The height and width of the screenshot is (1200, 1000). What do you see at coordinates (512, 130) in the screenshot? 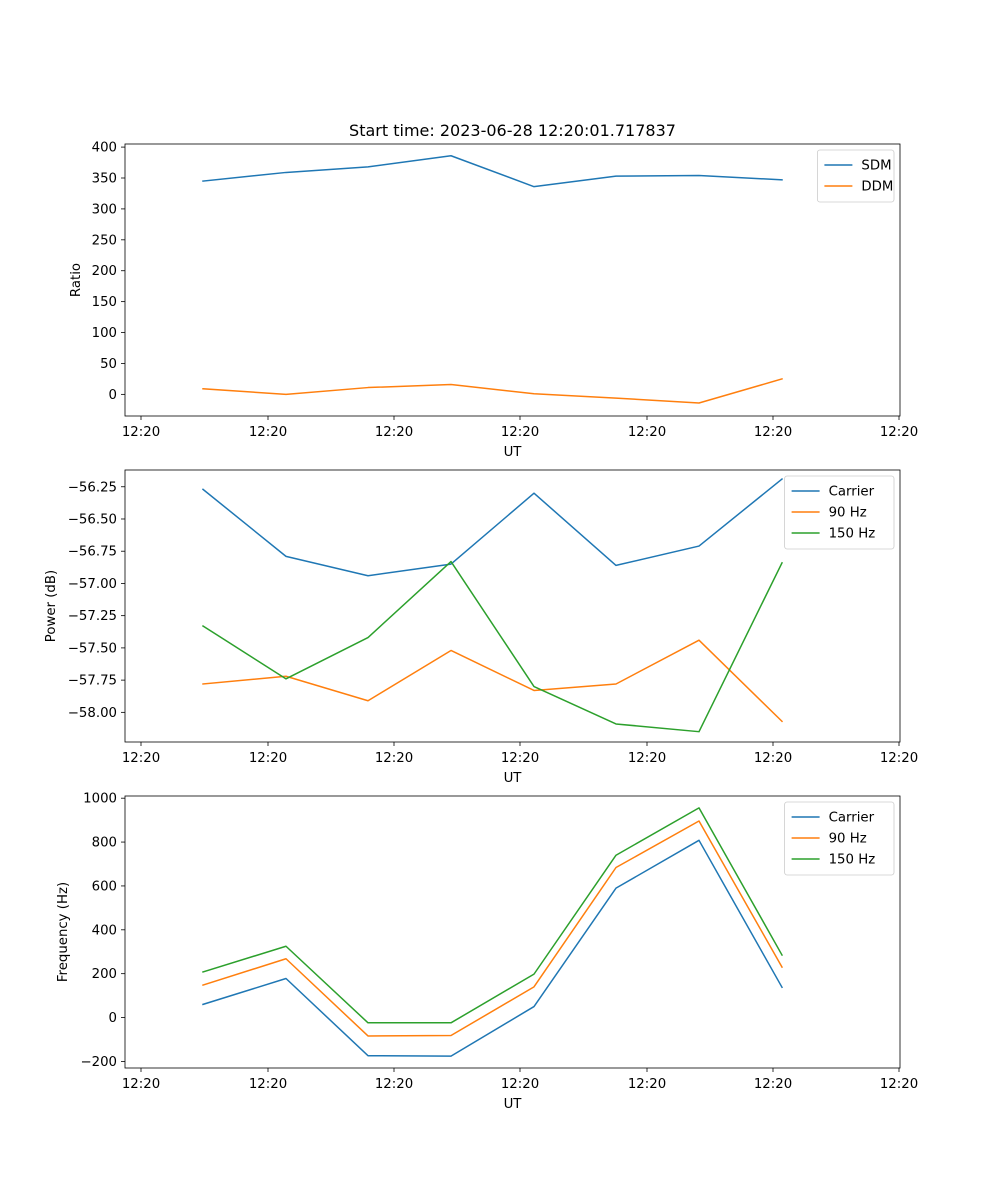
I see `figure-title: Start time: 2023-06-28 12:20:01.717837` at bounding box center [512, 130].